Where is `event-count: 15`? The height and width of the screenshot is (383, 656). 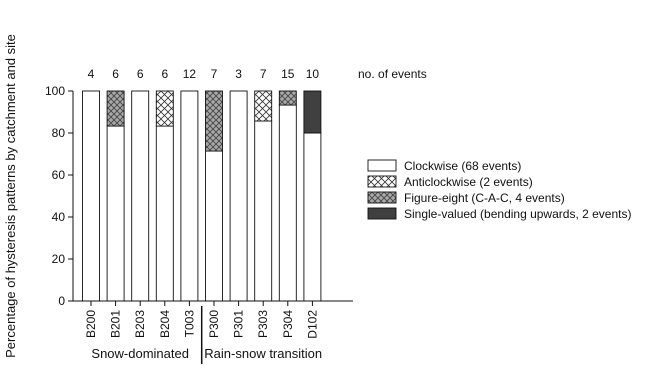
event-count: 15 is located at coordinates (288, 74).